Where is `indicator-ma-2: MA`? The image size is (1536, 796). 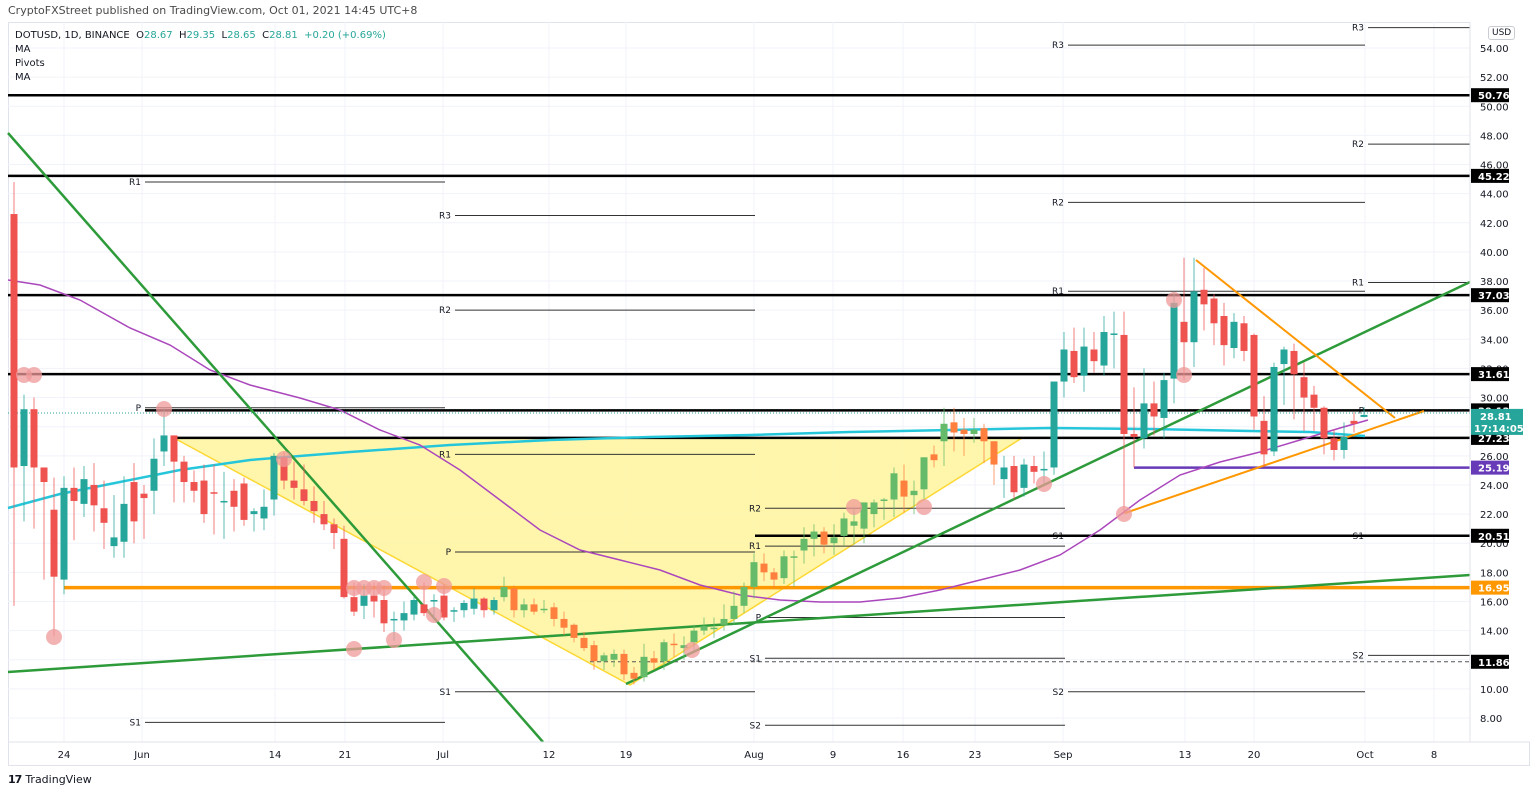 indicator-ma-2: MA is located at coordinates (23, 77).